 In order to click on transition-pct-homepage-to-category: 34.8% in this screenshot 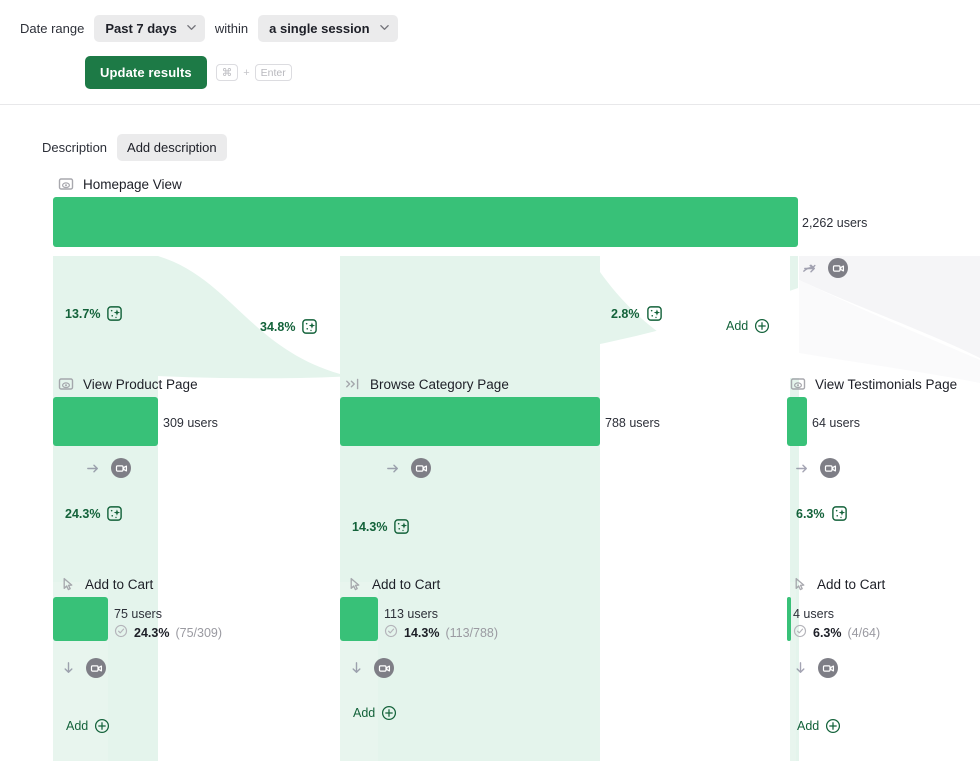, I will do `click(289, 326)`.